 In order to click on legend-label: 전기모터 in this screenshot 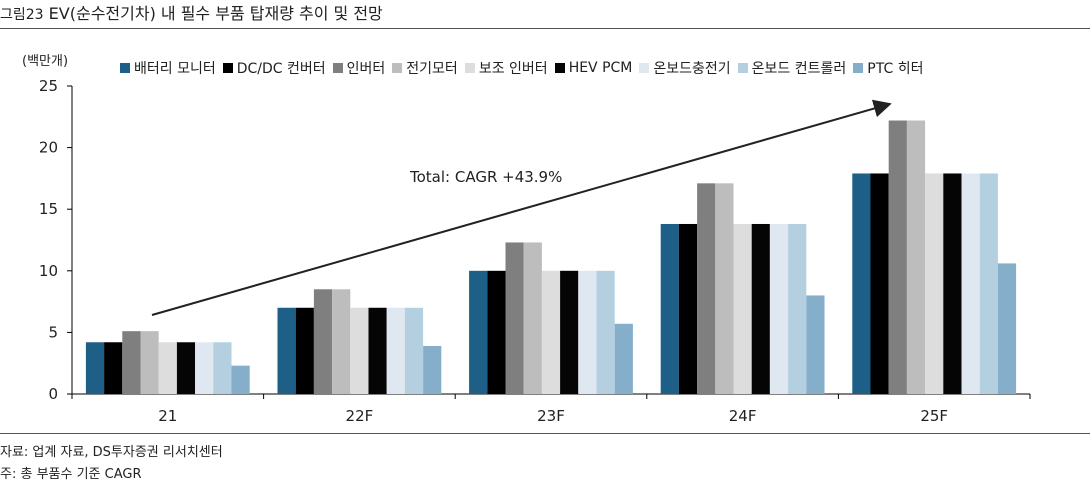, I will do `click(432, 69)`.